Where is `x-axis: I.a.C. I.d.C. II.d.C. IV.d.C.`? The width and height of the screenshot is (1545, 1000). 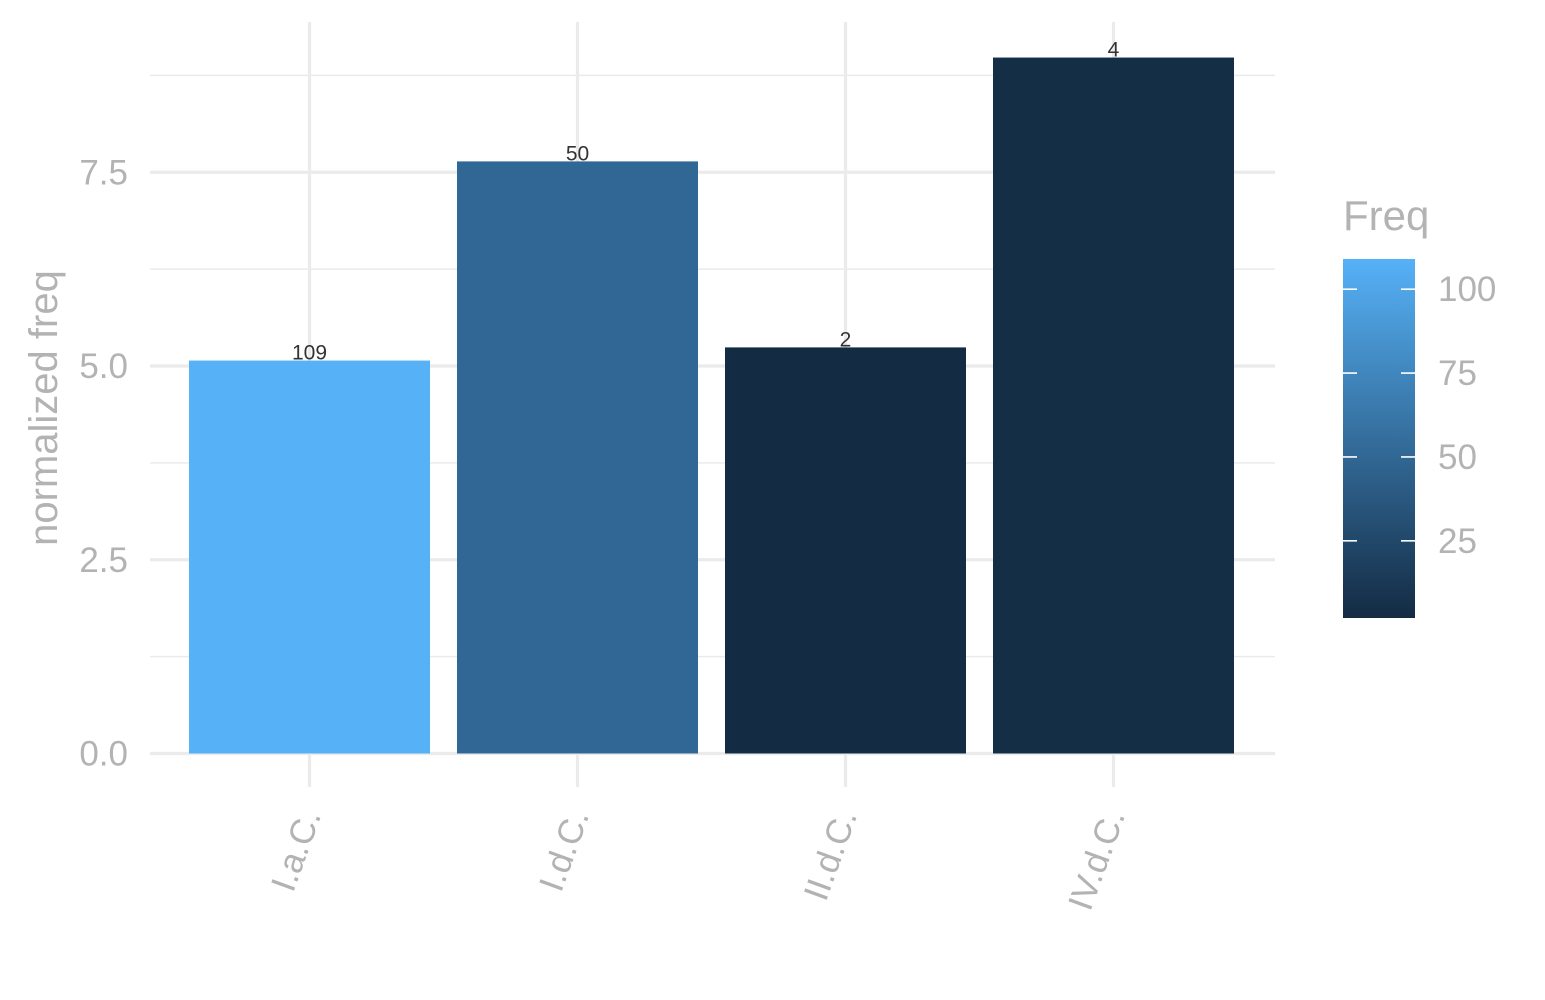 x-axis: I.a.C. I.d.C. II.d.C. IV.d.C. is located at coordinates (698, 859).